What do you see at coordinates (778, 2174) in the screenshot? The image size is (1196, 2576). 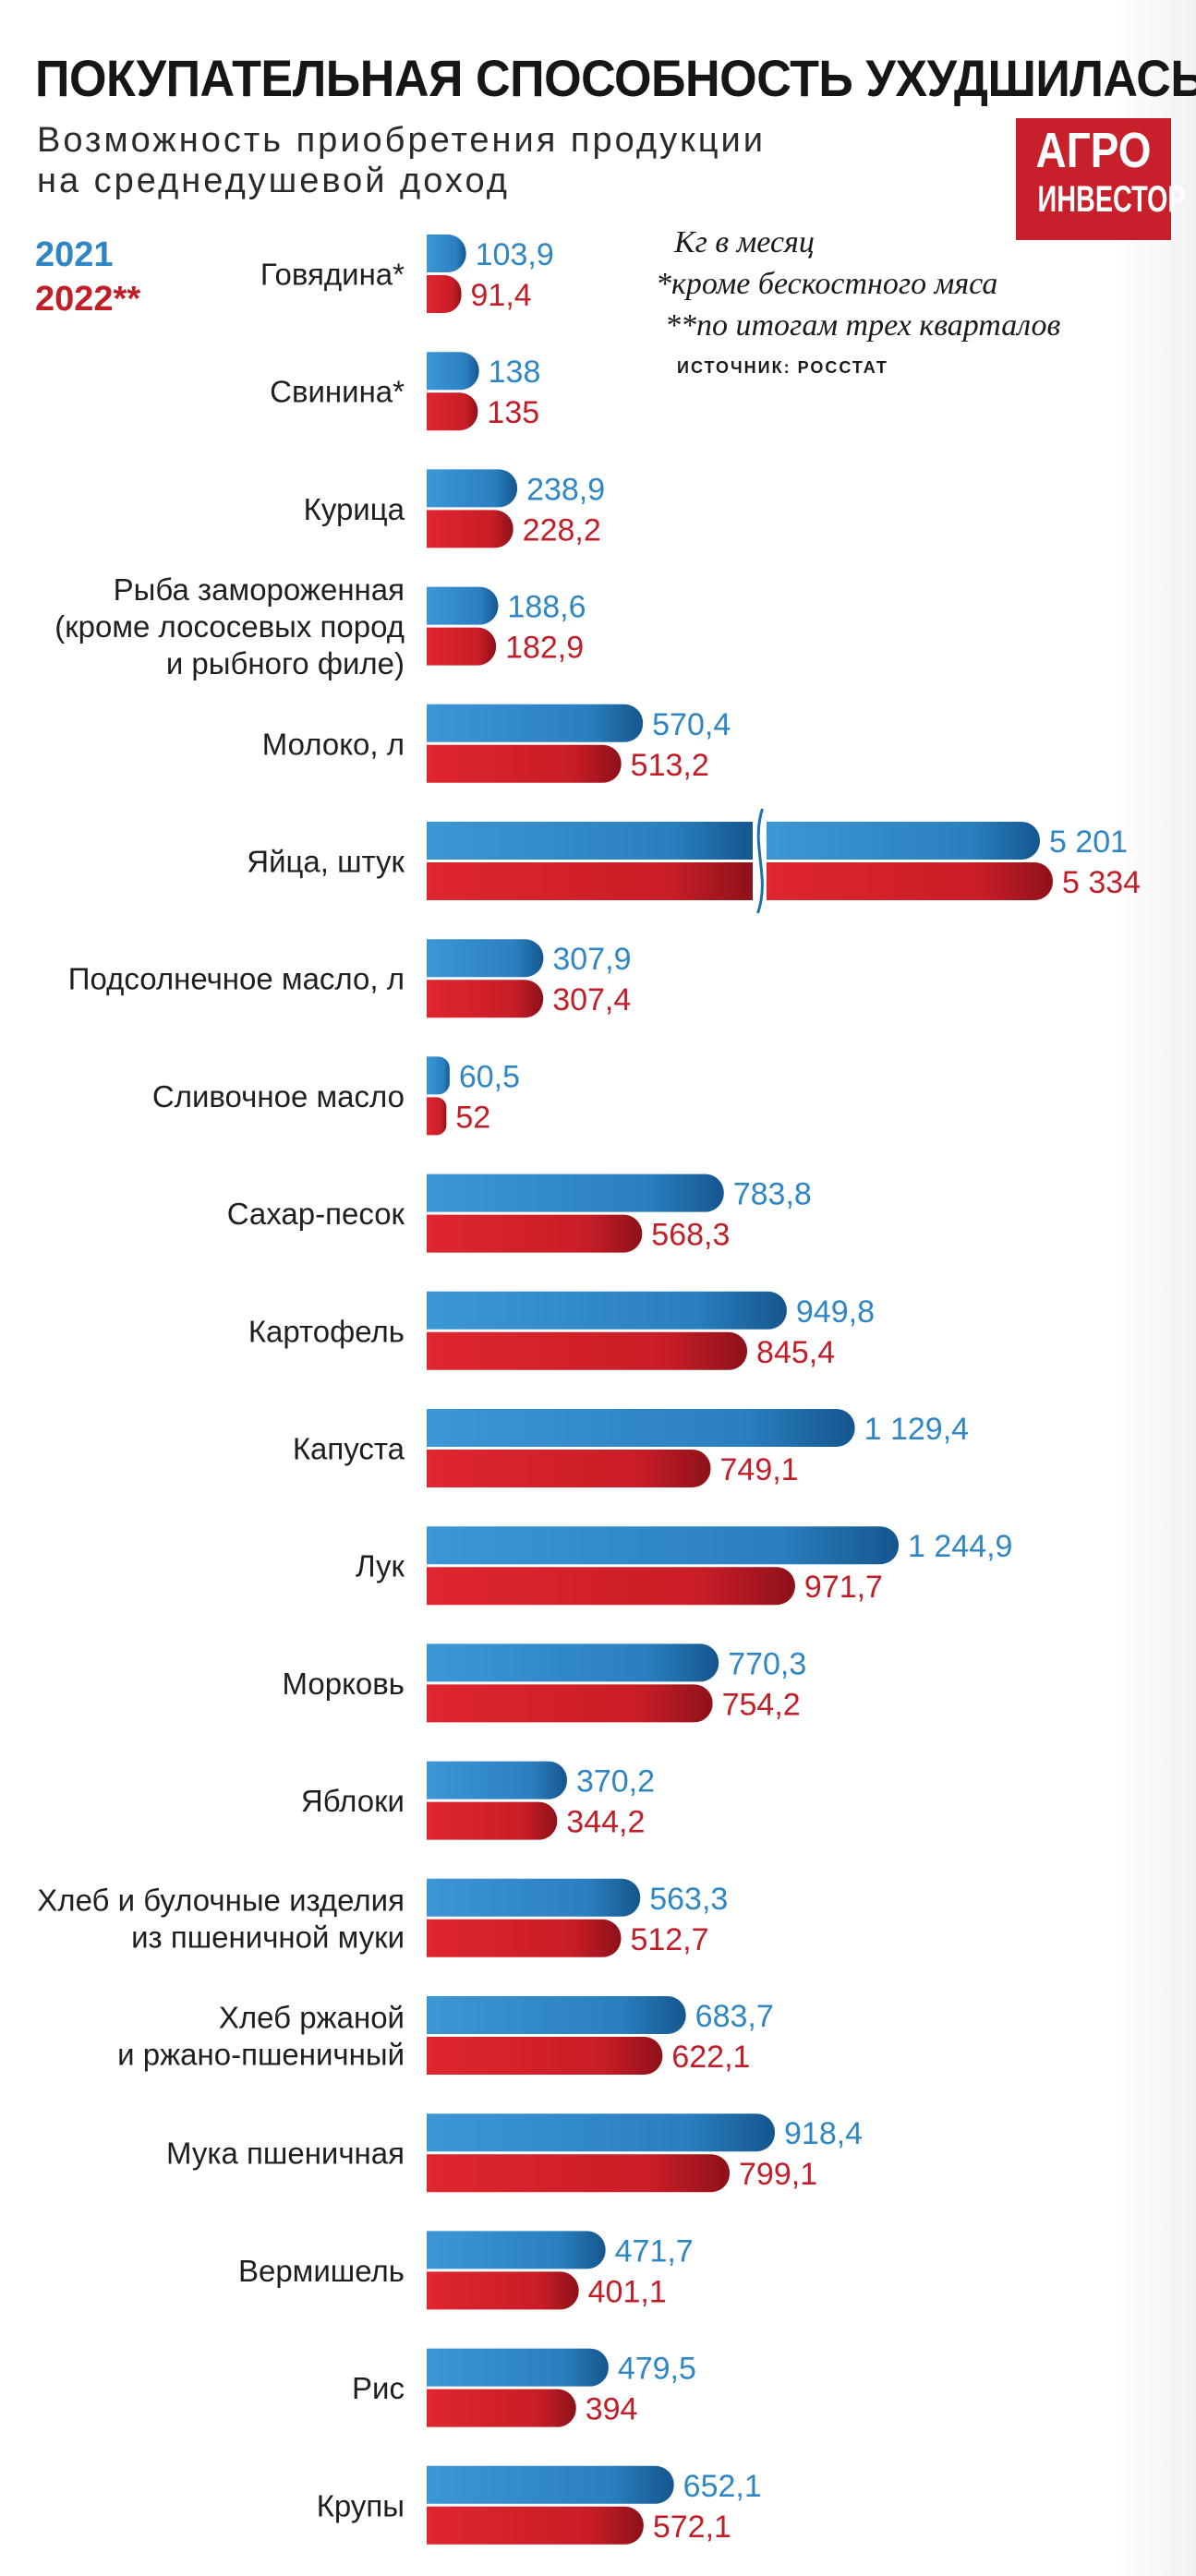 I see `value-label-2022: 799,1` at bounding box center [778, 2174].